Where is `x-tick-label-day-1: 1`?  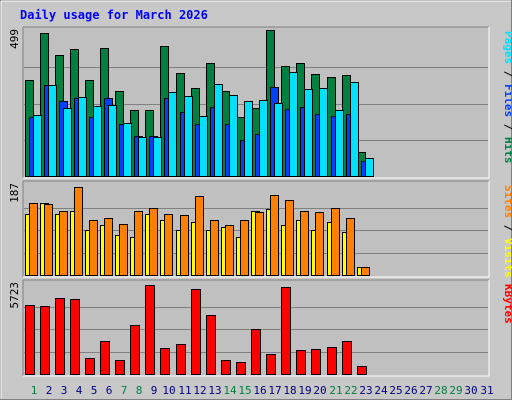
x-tick-label-day-1: 1 is located at coordinates (34, 390).